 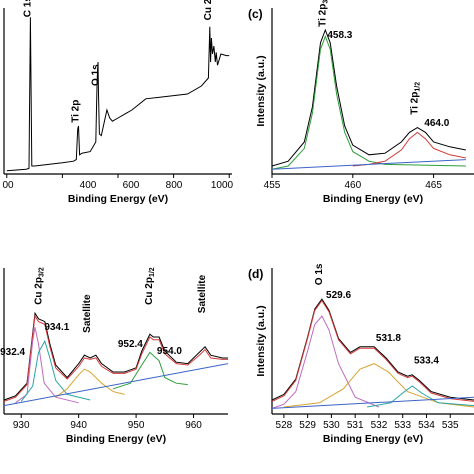 I want to click on peak-value-label: 531.8, so click(x=388, y=338).